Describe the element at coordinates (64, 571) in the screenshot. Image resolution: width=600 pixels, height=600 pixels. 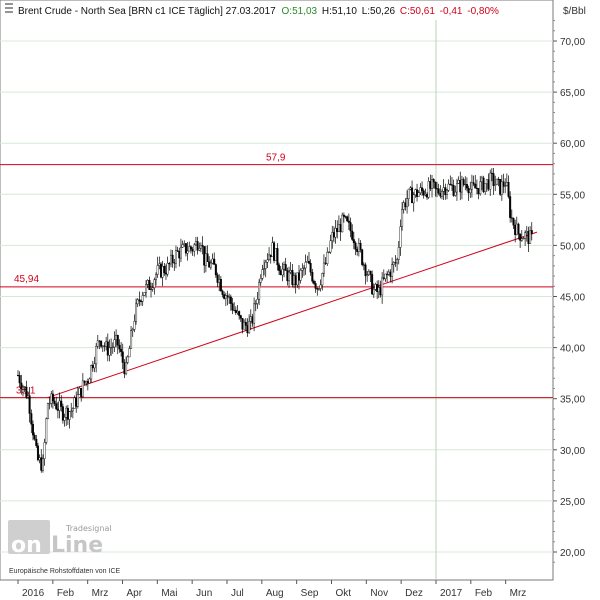
I see `watermark-source: Europäische Rohstoffdaten von ICE` at that location.